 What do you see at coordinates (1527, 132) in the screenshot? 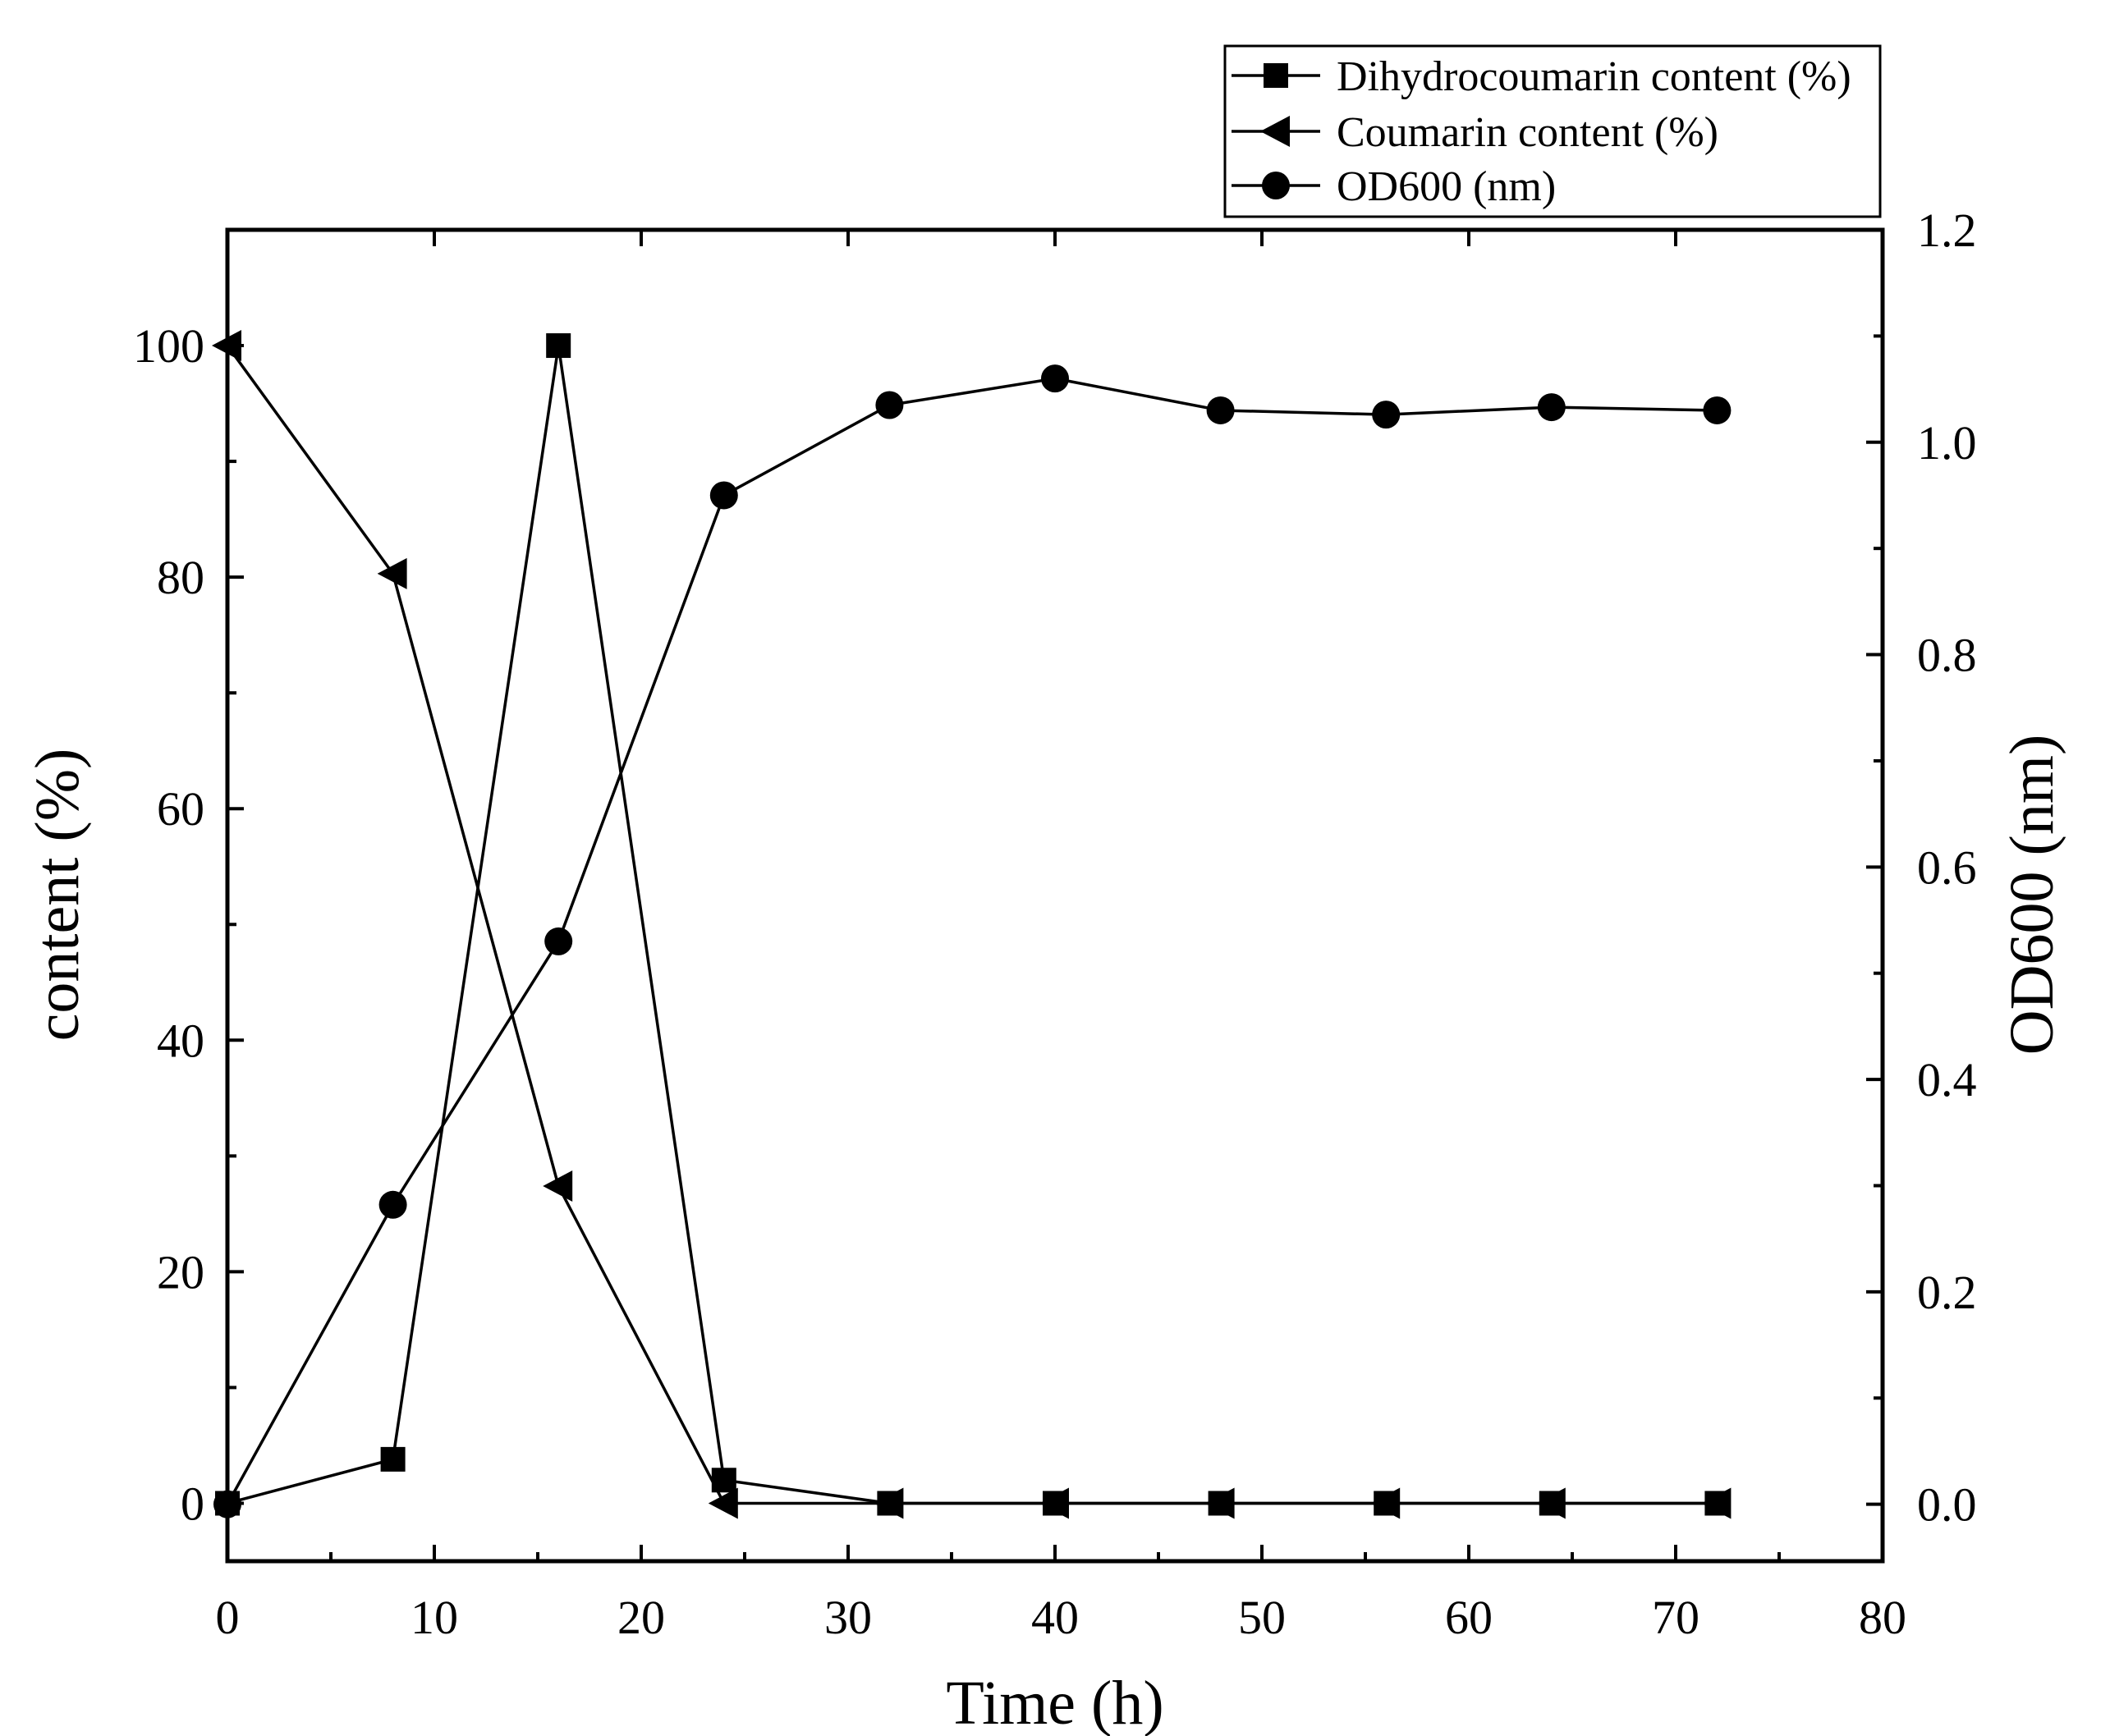
I see `legend-label: Coumarin content (%)` at bounding box center [1527, 132].